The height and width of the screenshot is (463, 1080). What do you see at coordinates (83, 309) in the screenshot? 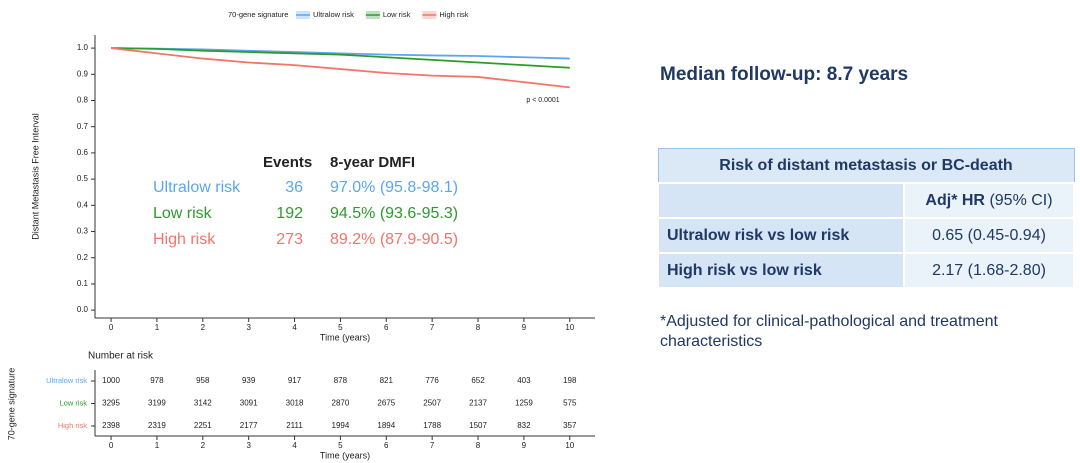
I see `y-tick-label: 0.0` at bounding box center [83, 309].